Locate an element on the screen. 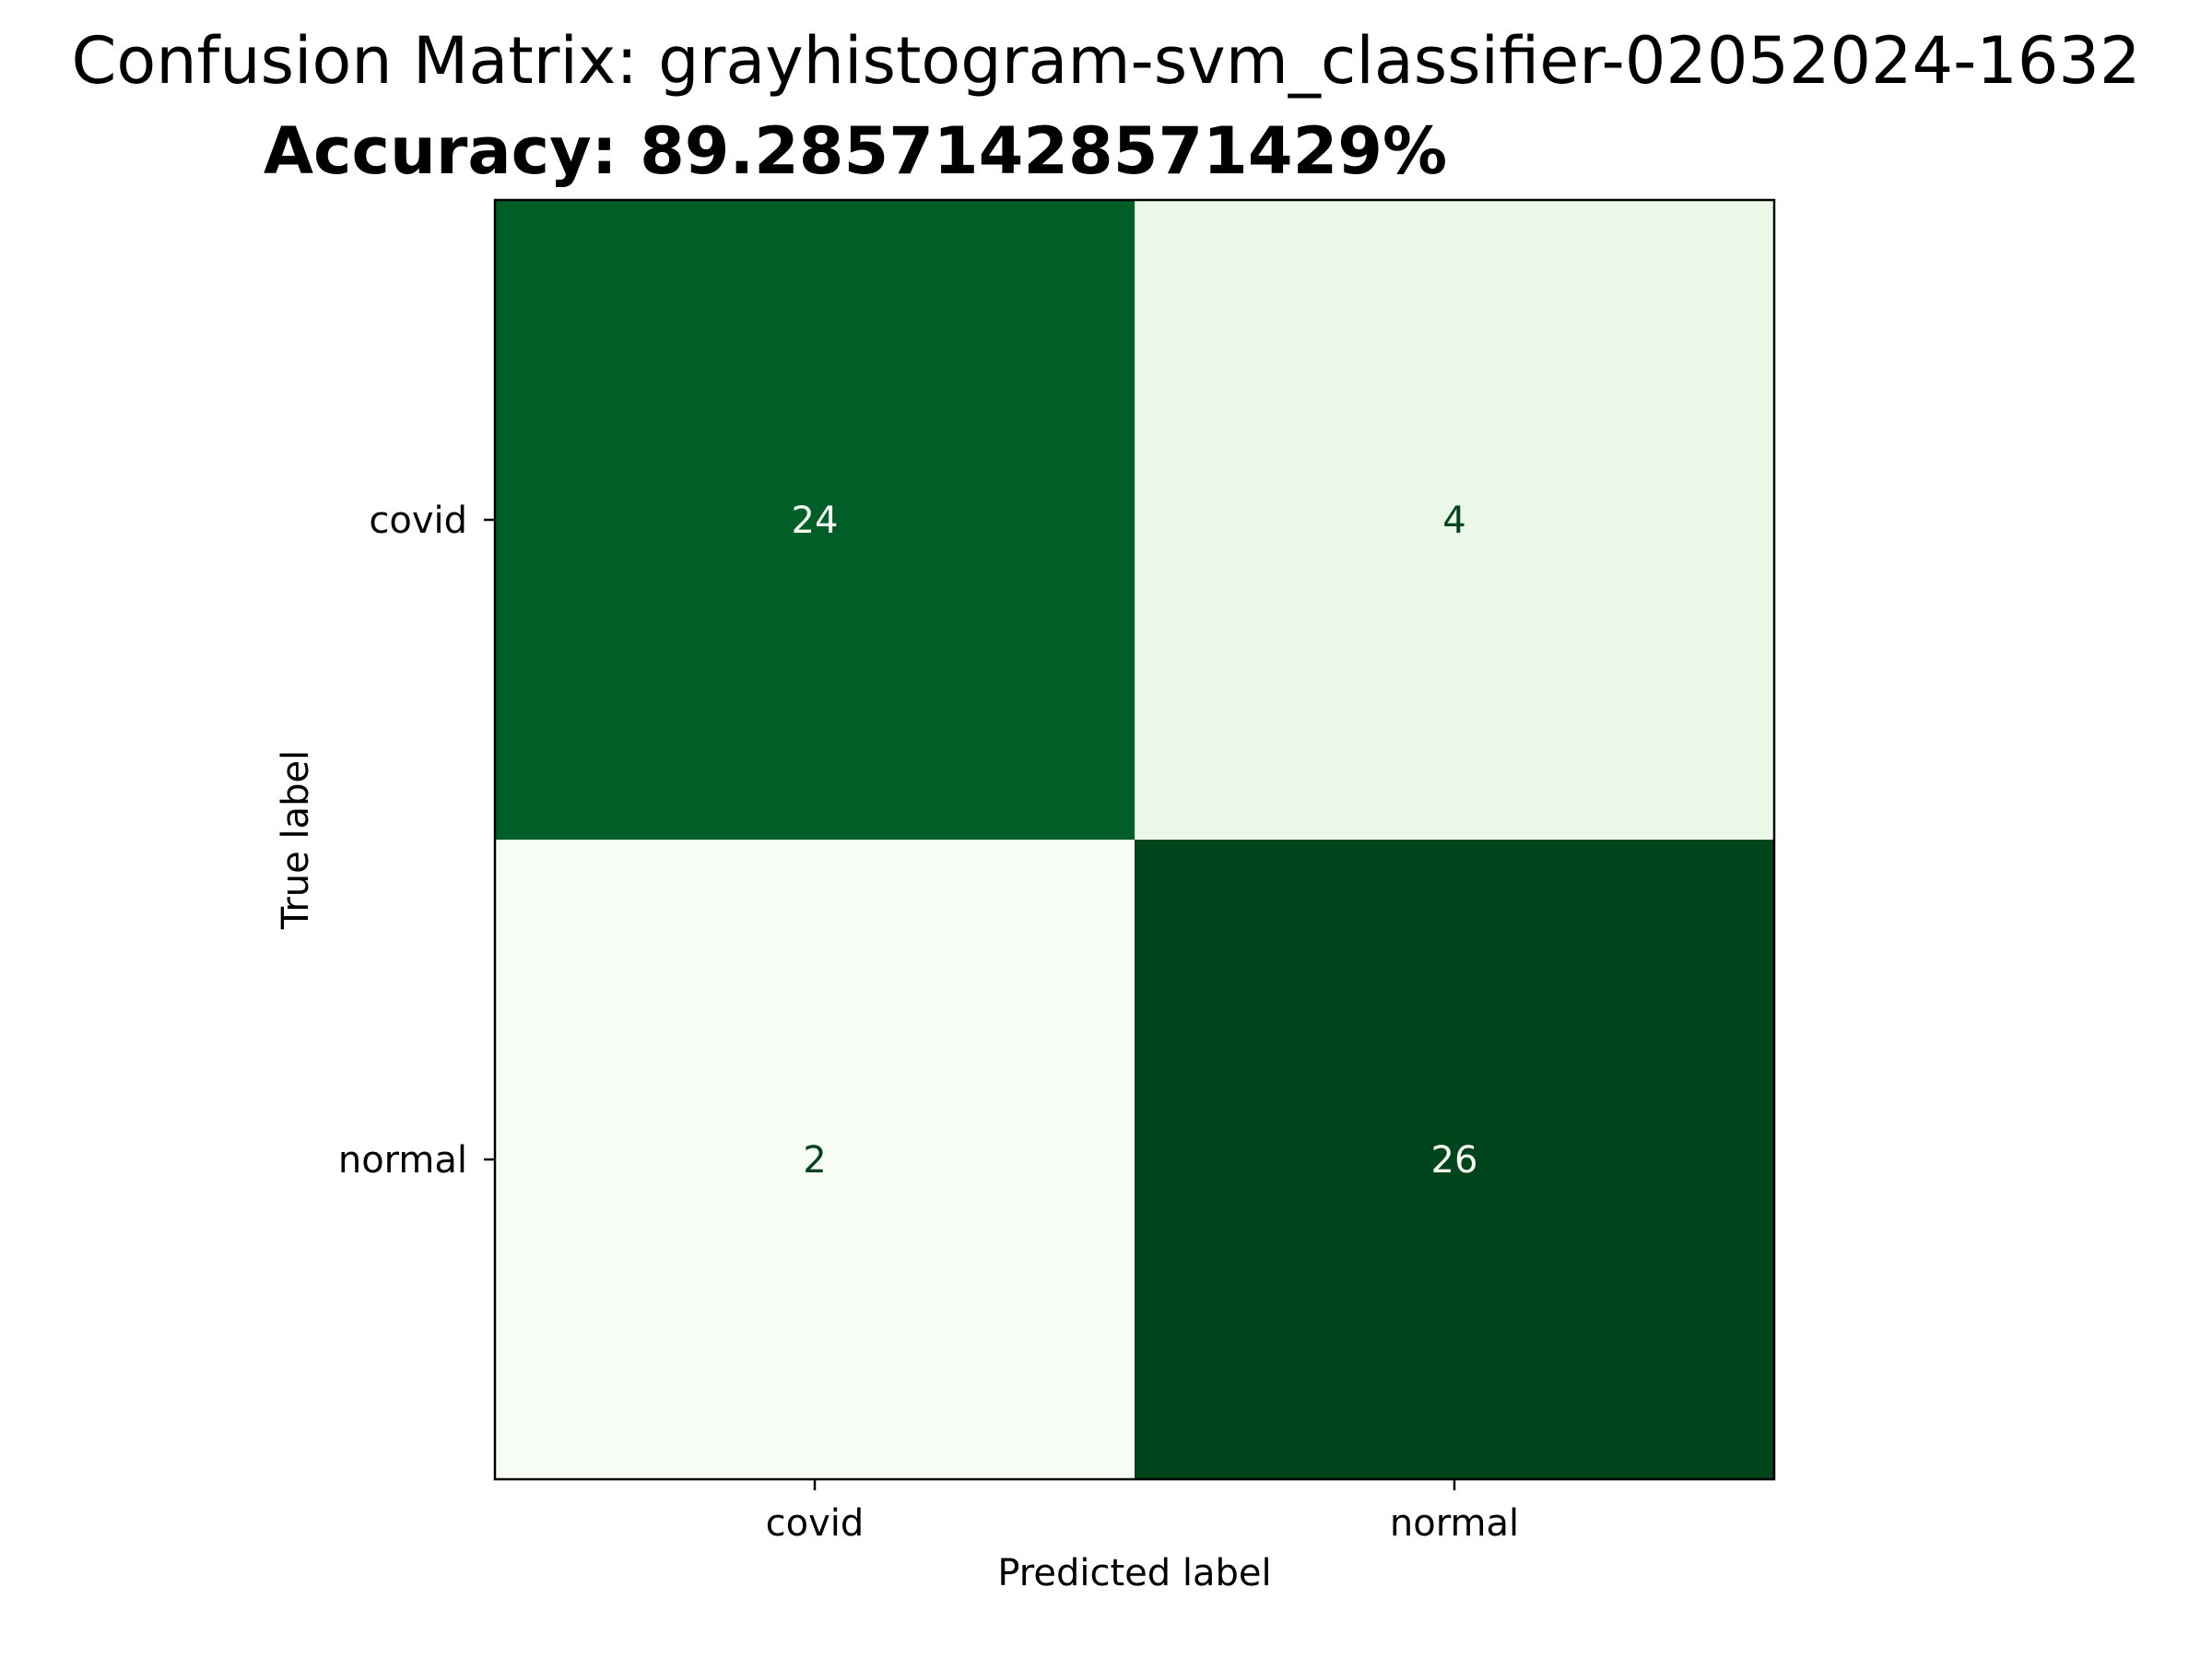  chart-subtitle: Accuracy: 89.28571428571429% is located at coordinates (855, 151).